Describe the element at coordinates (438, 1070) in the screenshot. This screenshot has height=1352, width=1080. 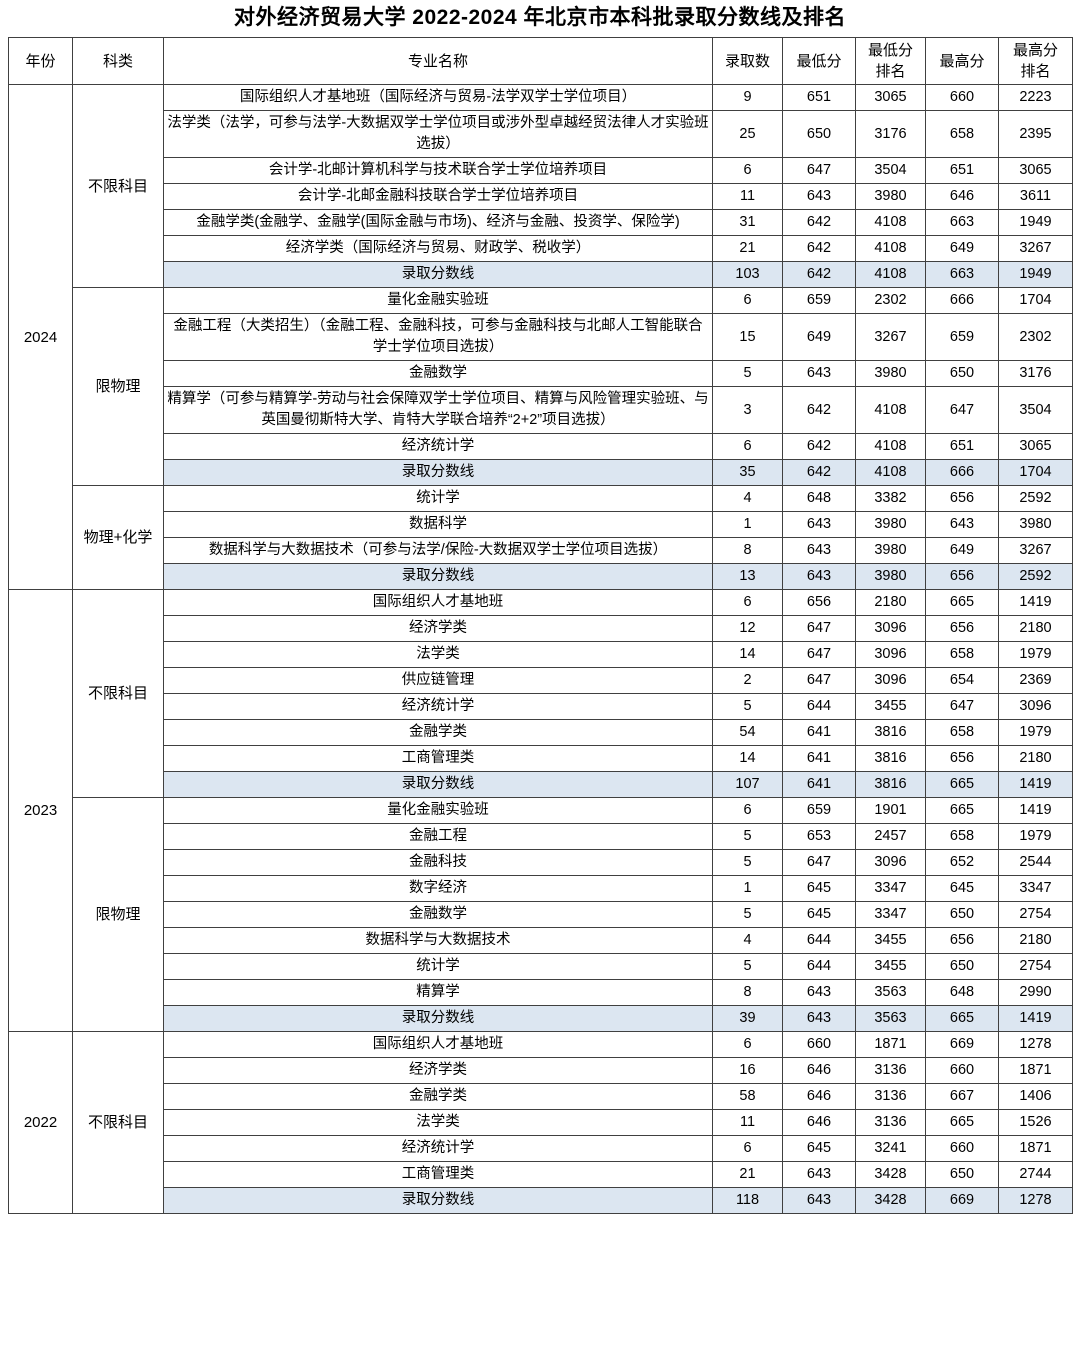
I see `major-name-cell: 经济学类` at that location.